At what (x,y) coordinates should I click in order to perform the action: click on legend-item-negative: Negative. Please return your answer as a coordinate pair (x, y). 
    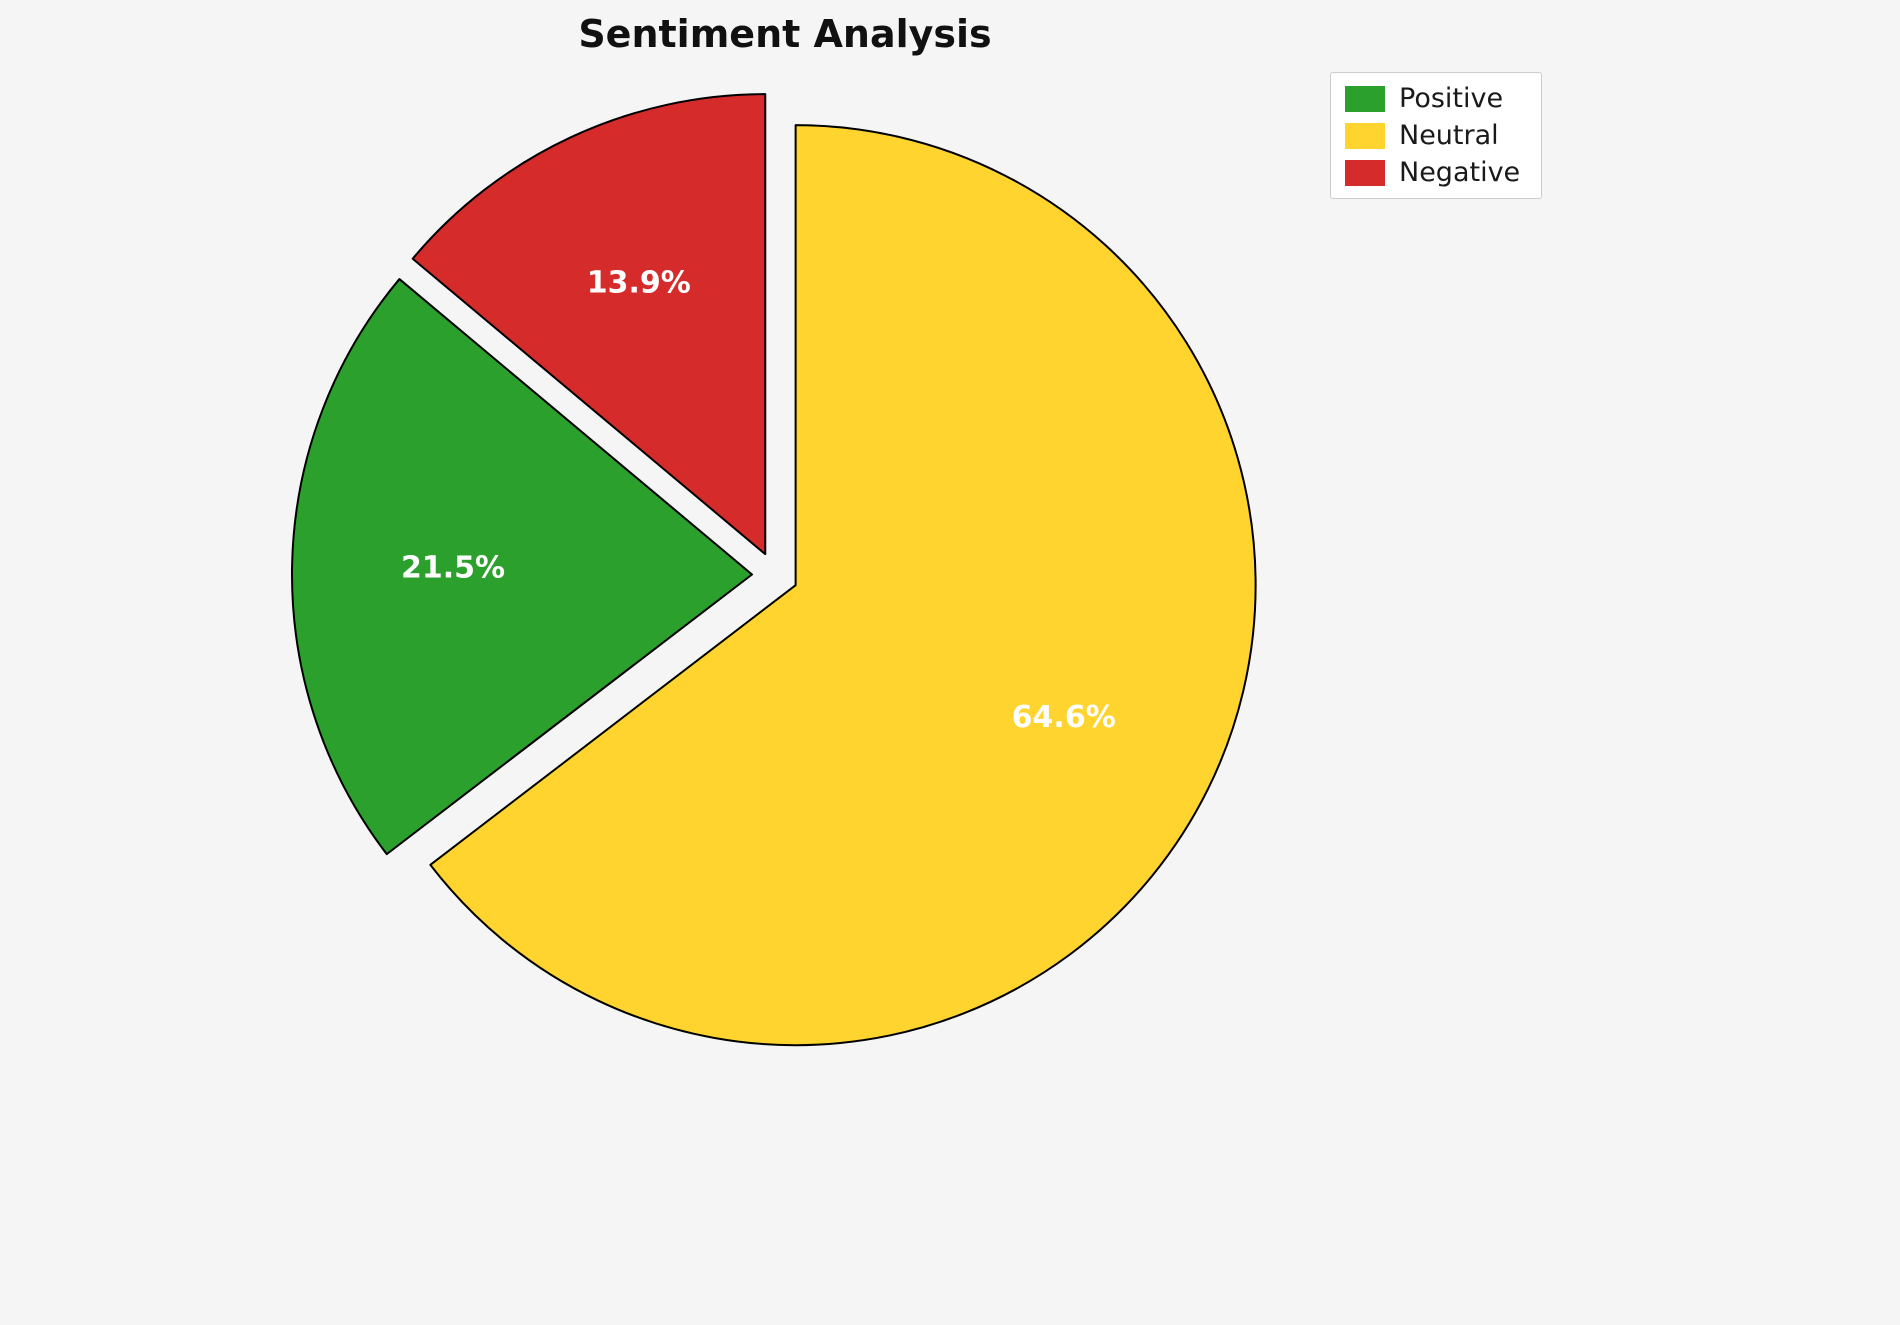
    Looking at the image, I should click on (1436, 172).